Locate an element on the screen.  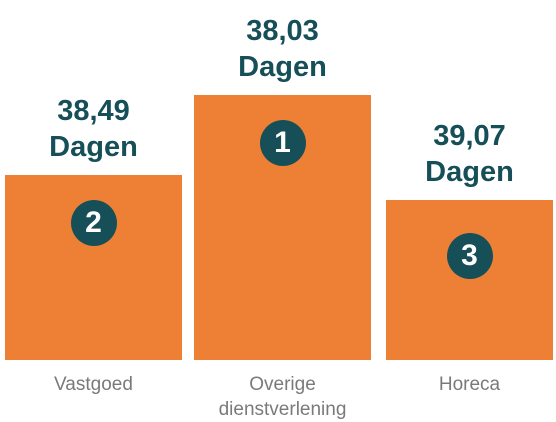
value-label: 39,07 Dagen is located at coordinates (469, 154).